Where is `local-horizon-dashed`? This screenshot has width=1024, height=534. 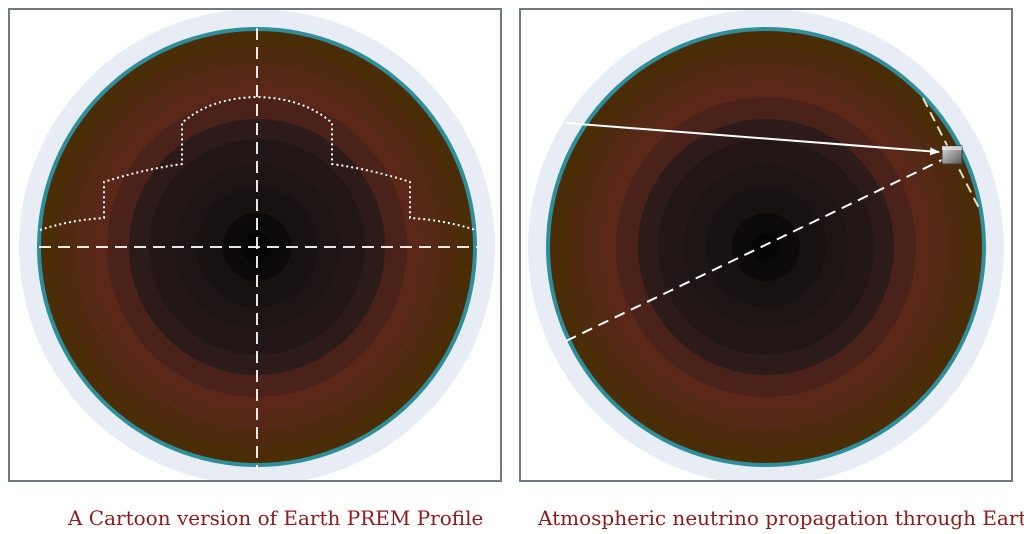
local-horizon-dashed is located at coordinates (952, 155).